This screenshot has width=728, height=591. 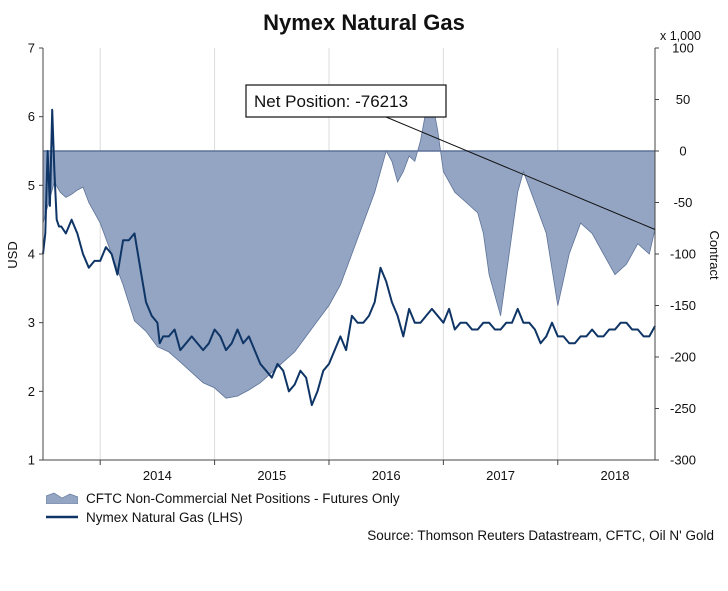 I want to click on x-axis-tick-label: 2016, so click(x=386, y=475).